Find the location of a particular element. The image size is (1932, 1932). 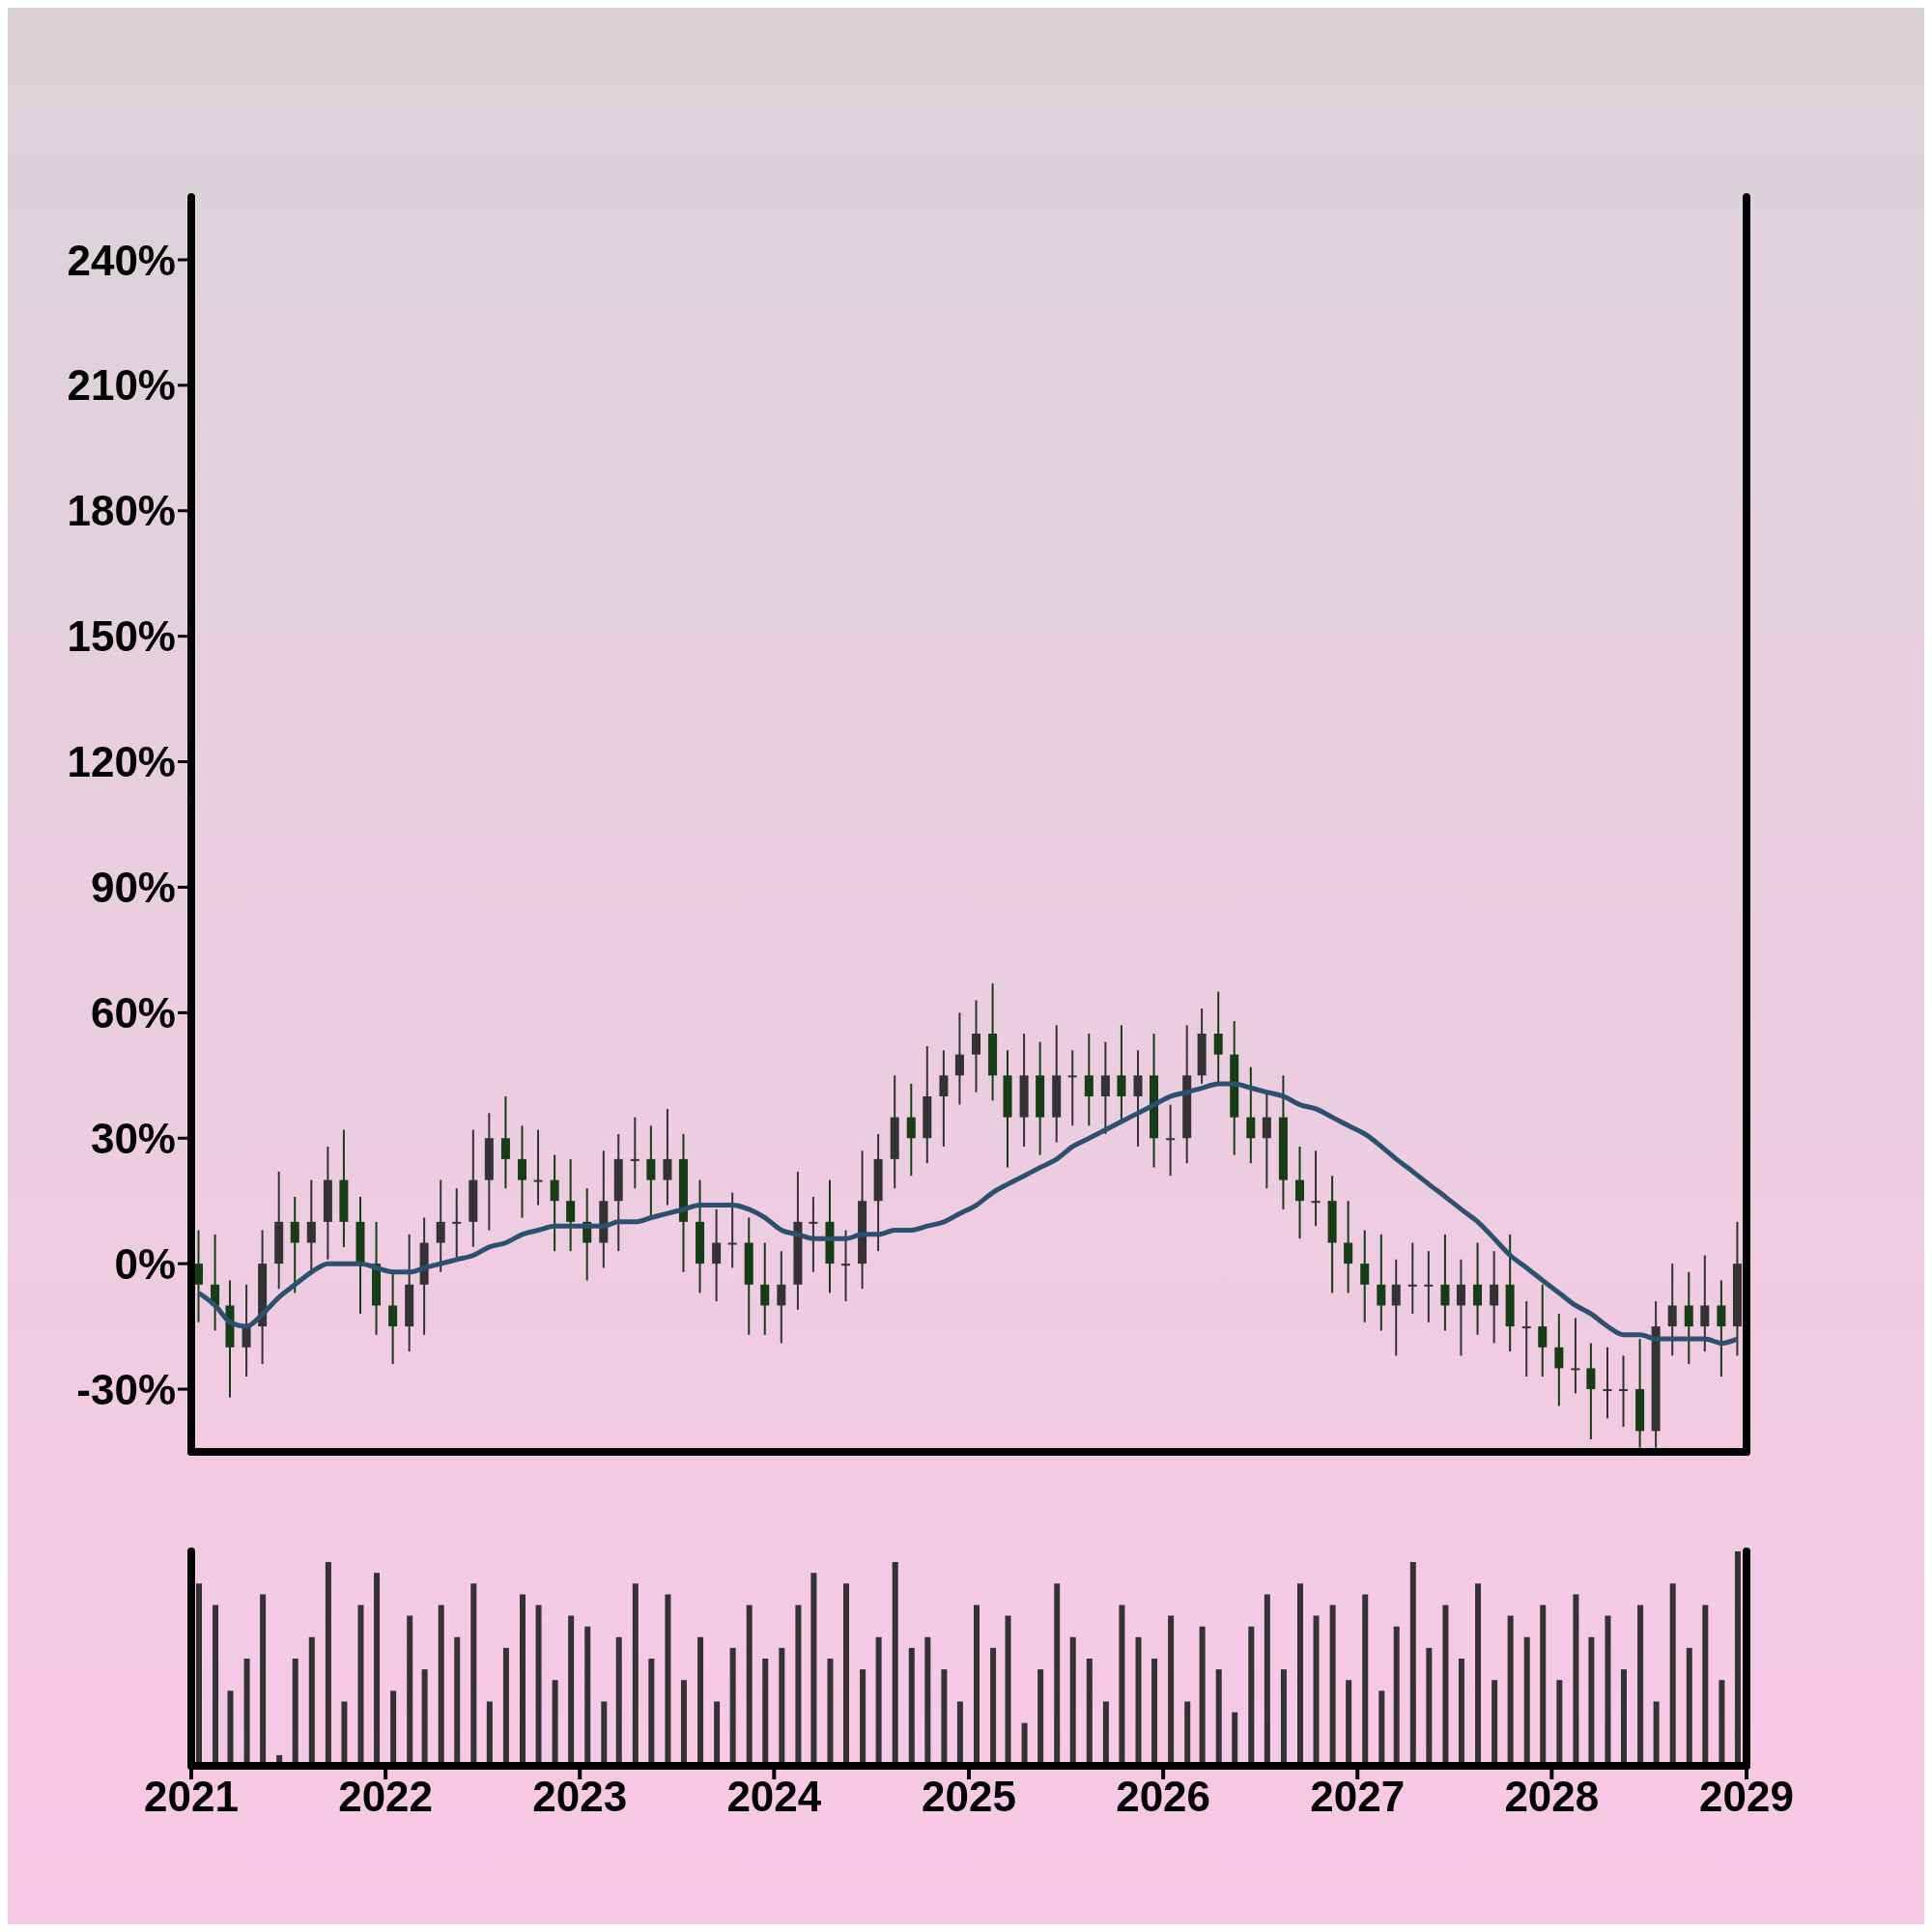

y-tick-label: 210% is located at coordinates (121, 385).